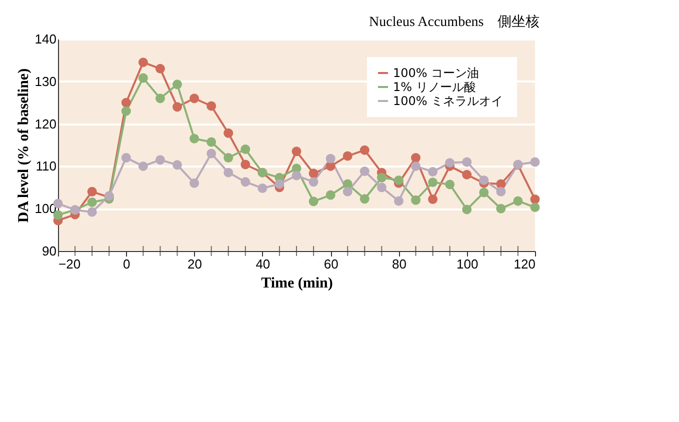 This screenshot has width=679, height=422. What do you see at coordinates (49, 251) in the screenshot?
I see `y-tick-label: 90` at bounding box center [49, 251].